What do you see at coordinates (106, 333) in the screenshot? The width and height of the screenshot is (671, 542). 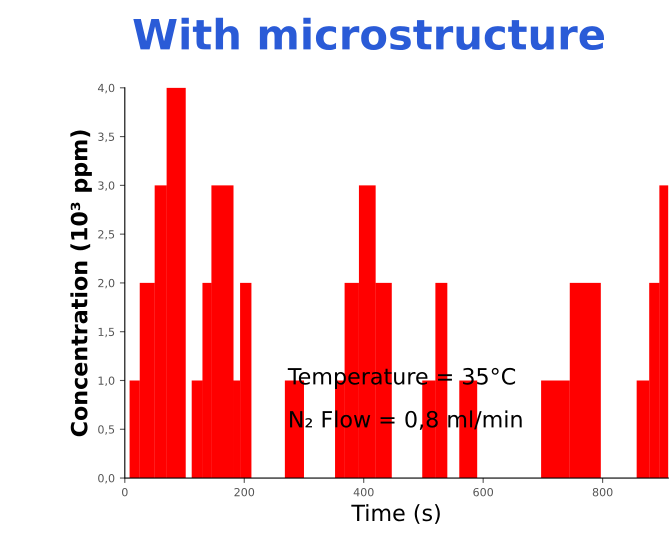 I see `y-tick-label: 1,5` at bounding box center [106, 333].